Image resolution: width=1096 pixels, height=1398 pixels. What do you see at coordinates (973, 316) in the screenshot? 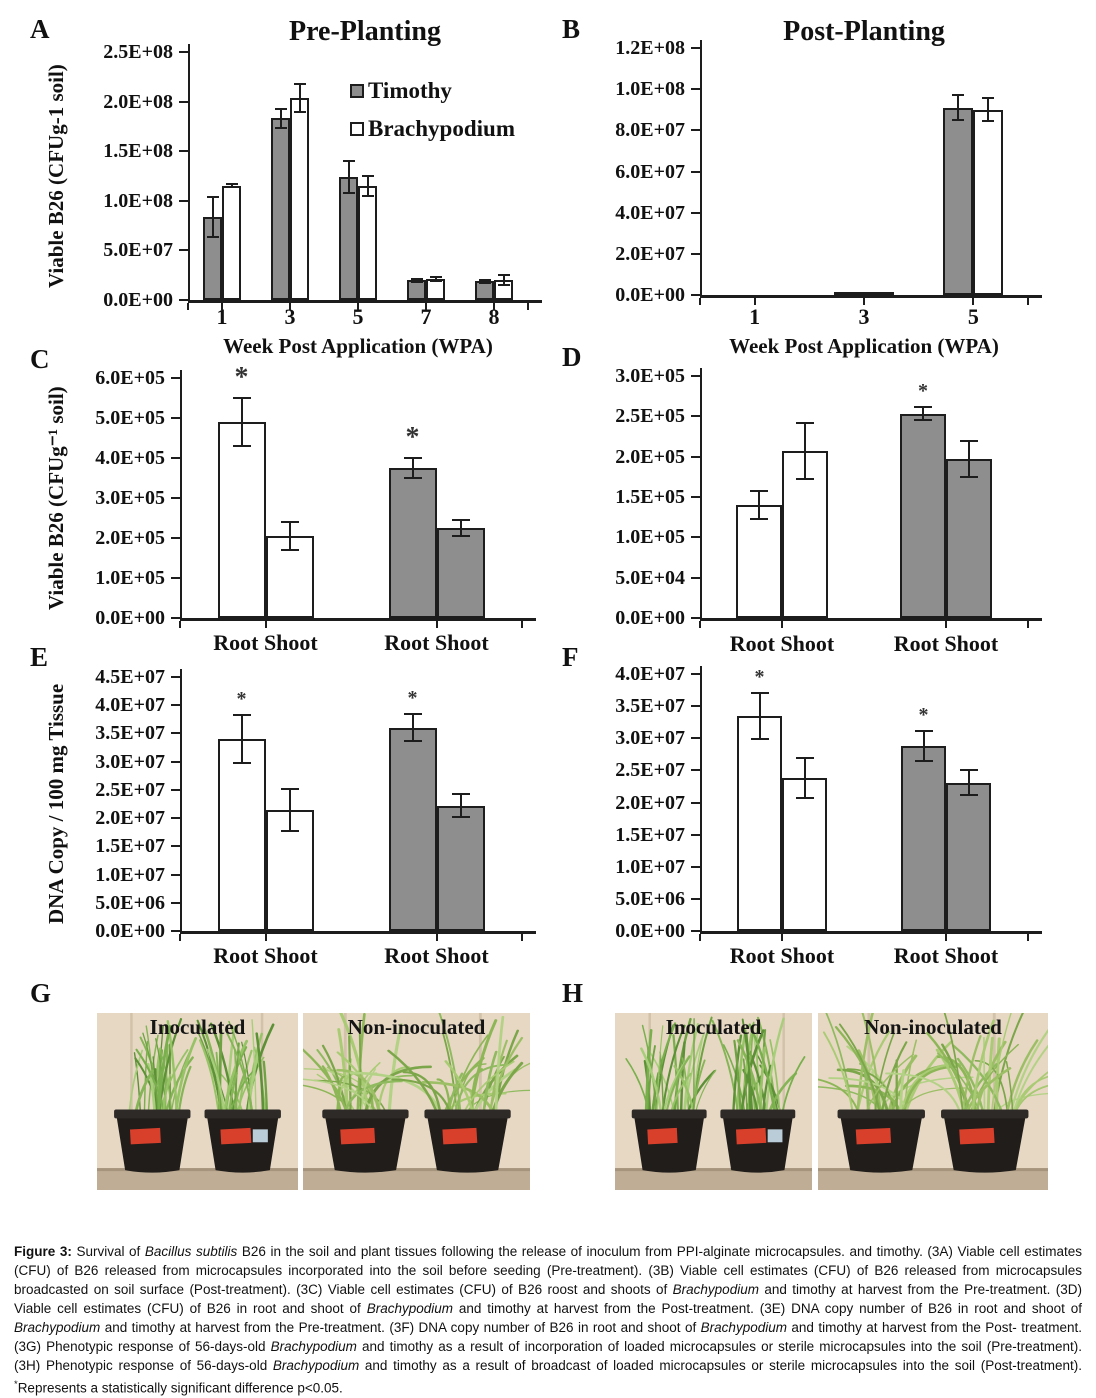
I see `x-tick-label: 5` at bounding box center [973, 316].